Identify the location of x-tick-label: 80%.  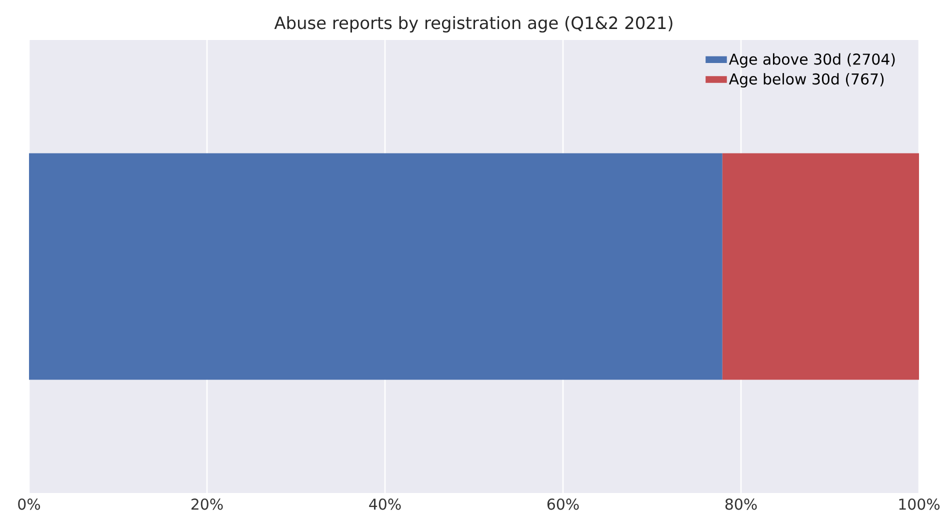
(741, 504).